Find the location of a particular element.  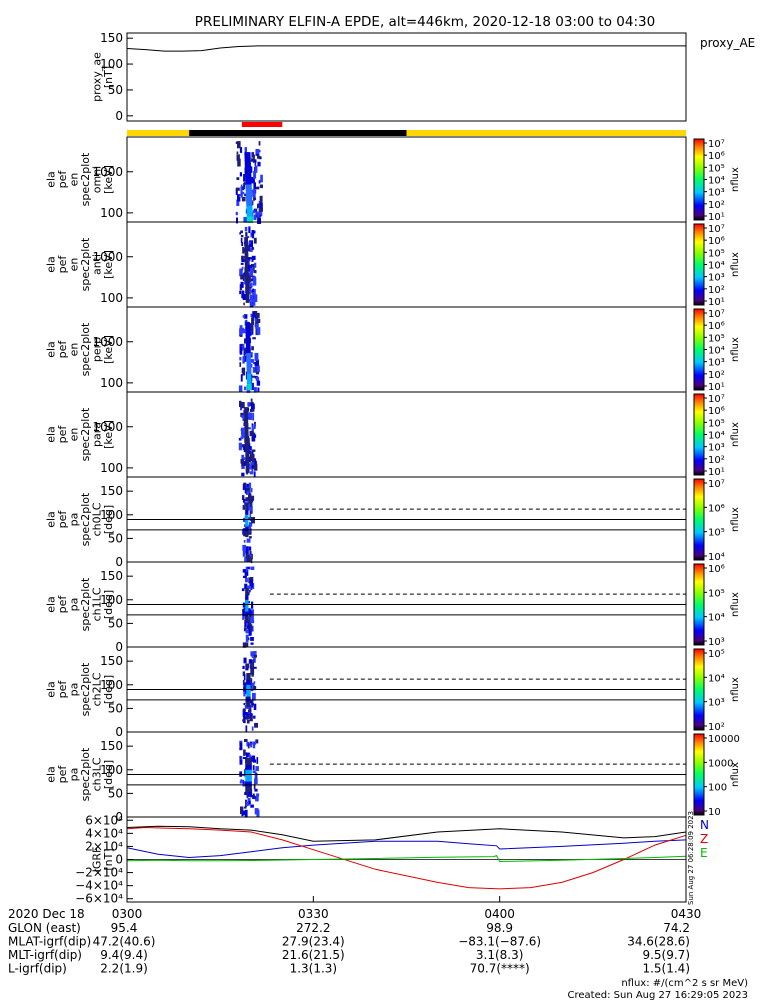

ylabel-ch0LC-2: pa is located at coordinates (74, 520).